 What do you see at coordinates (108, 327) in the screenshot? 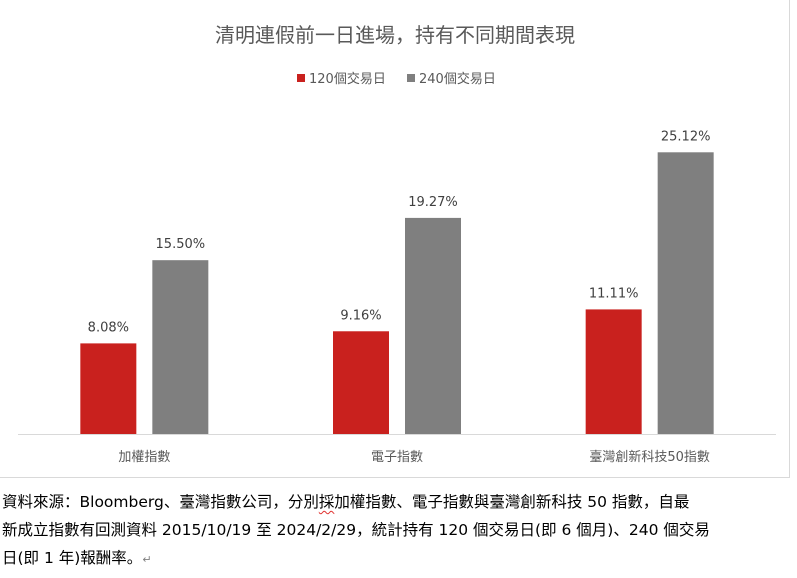
I see `data-label-1-1: 8.08%` at bounding box center [108, 327].